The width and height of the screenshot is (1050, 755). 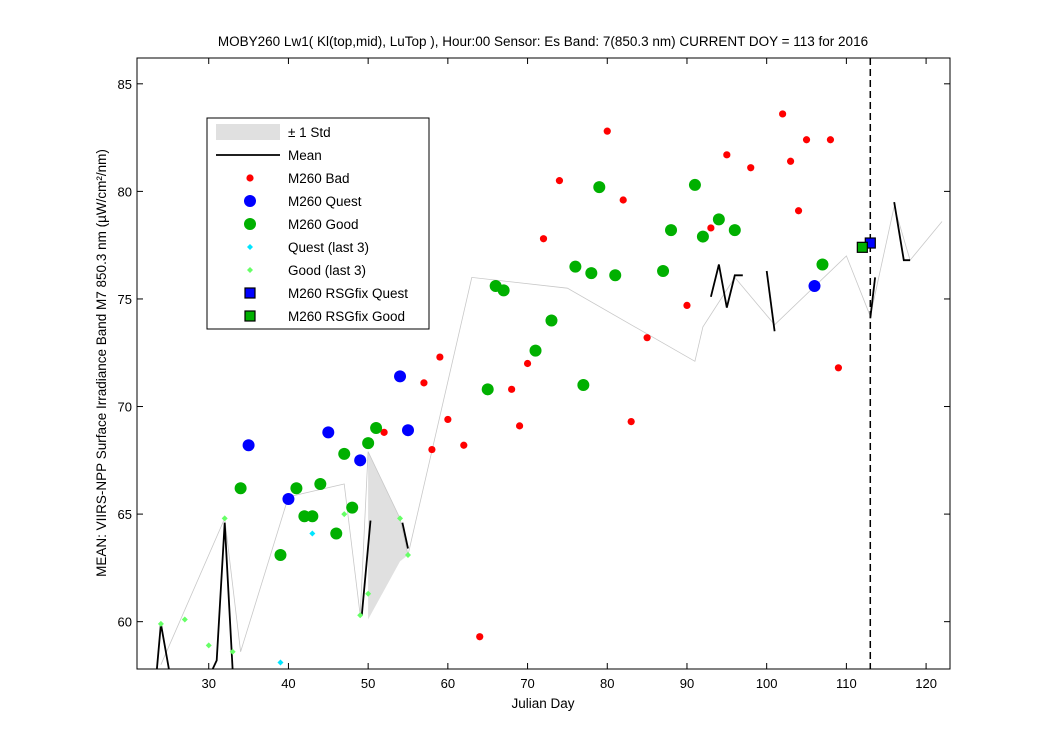 What do you see at coordinates (248, 132) in the screenshot?
I see `legend-swatch-1-std` at bounding box center [248, 132].